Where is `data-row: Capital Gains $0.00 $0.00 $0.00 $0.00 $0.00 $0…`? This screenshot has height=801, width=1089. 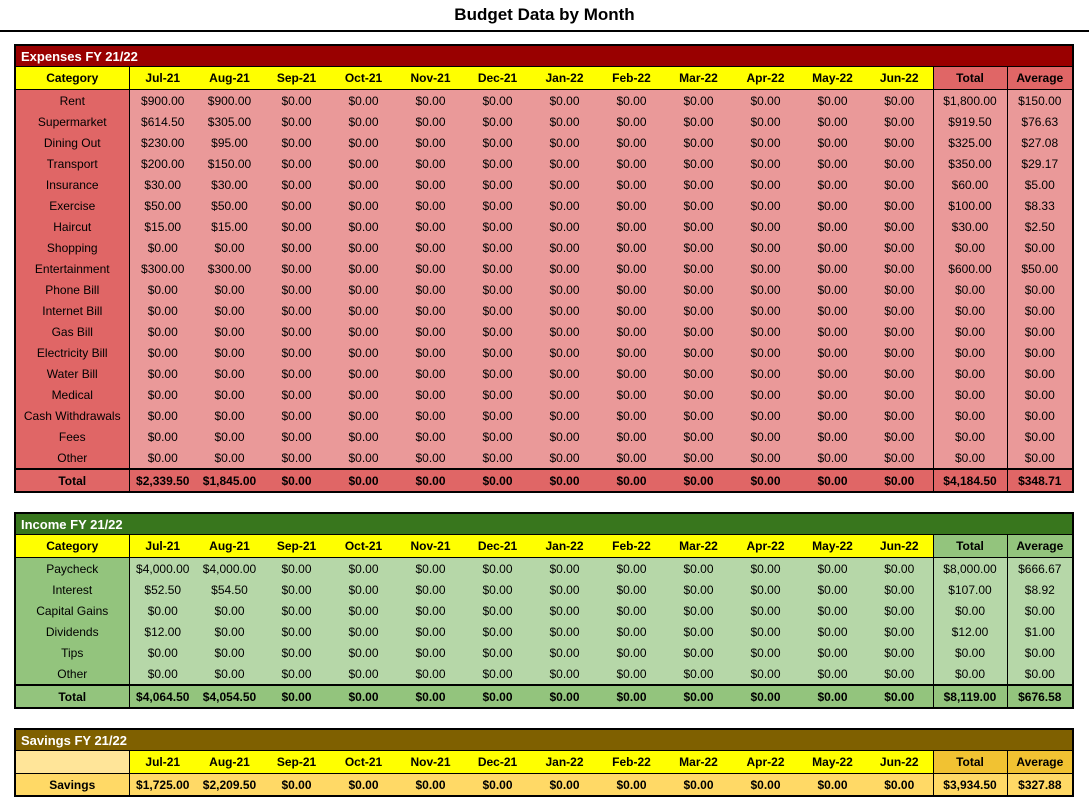
data-row: Capital Gains $0.00 $0.00 $0.00 $0.00 $0.00 $0… is located at coordinates (544, 610).